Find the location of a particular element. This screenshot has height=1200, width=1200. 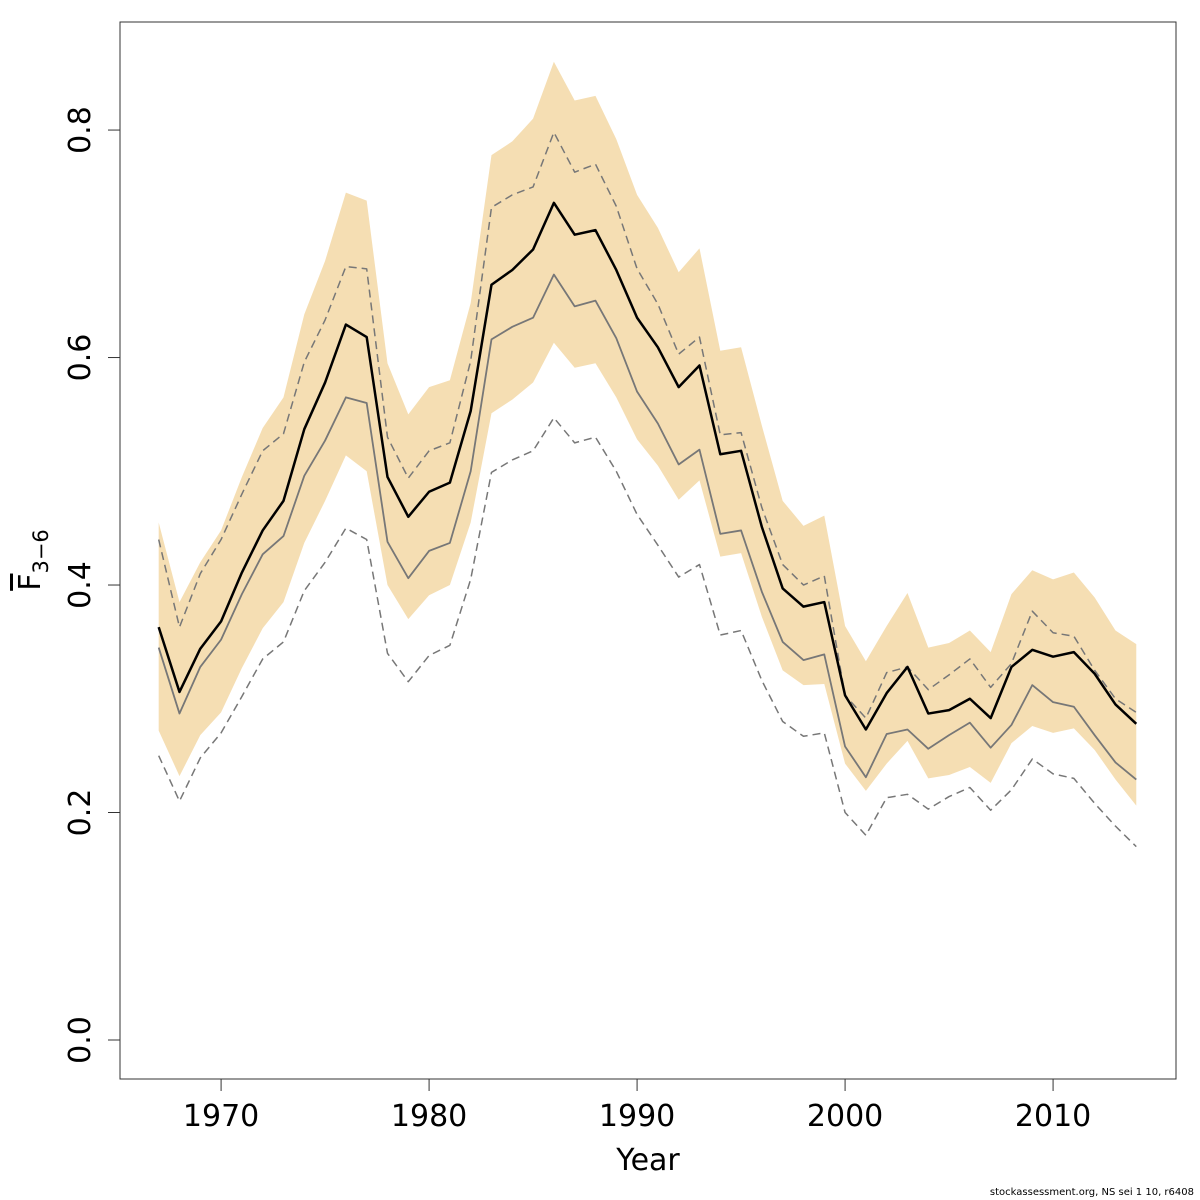

y-axis-label: F3−6 is located at coordinates (33, 560).